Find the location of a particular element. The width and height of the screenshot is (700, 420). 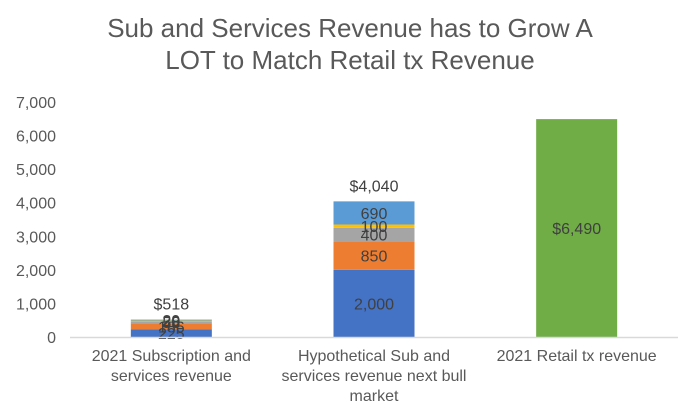

y-tick-label: 2,000 is located at coordinates (36, 271).